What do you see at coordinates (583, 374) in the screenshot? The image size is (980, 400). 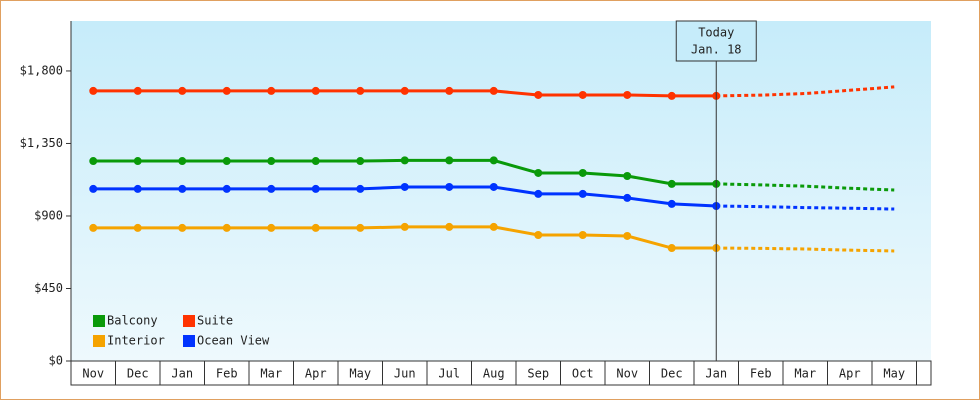 I see `x-tick-label: Oct` at bounding box center [583, 374].